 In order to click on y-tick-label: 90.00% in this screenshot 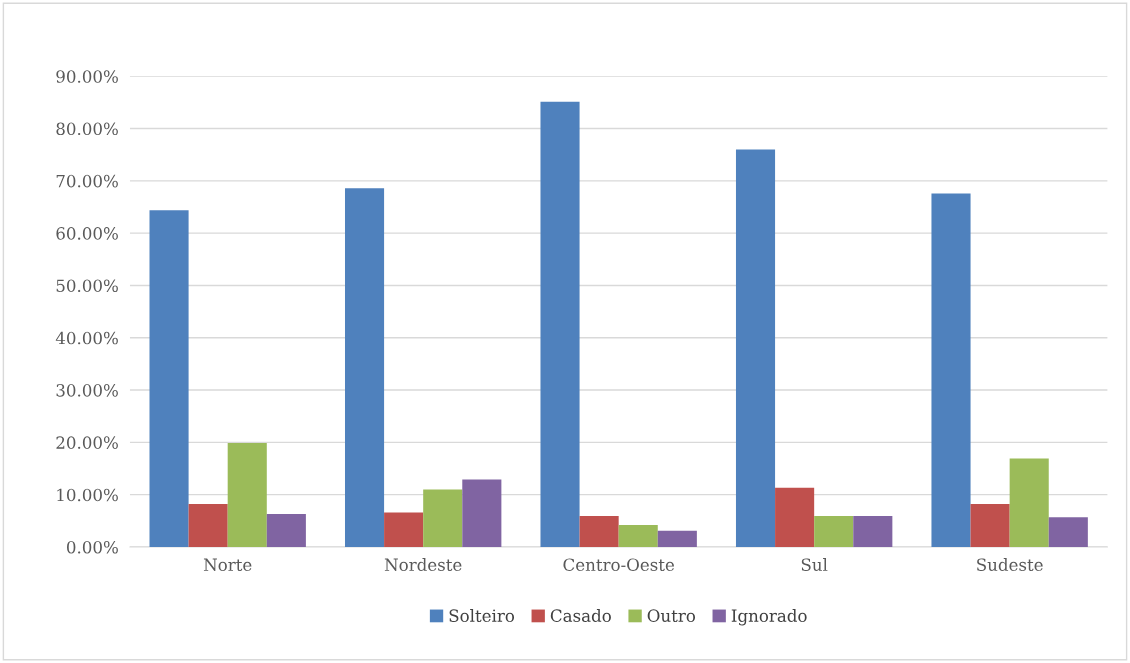, I will do `click(87, 76)`.